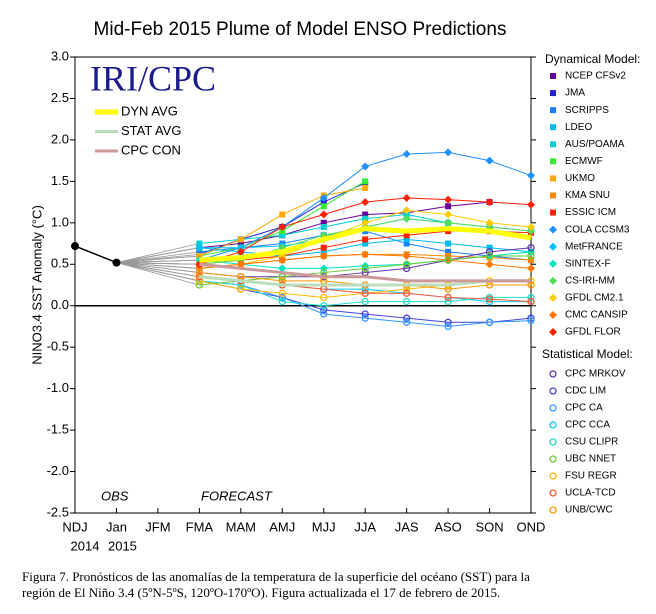 The height and width of the screenshot is (614, 656). Describe the element at coordinates (591, 442) in the screenshot. I see `legend-label: CSU CLIPR` at that location.